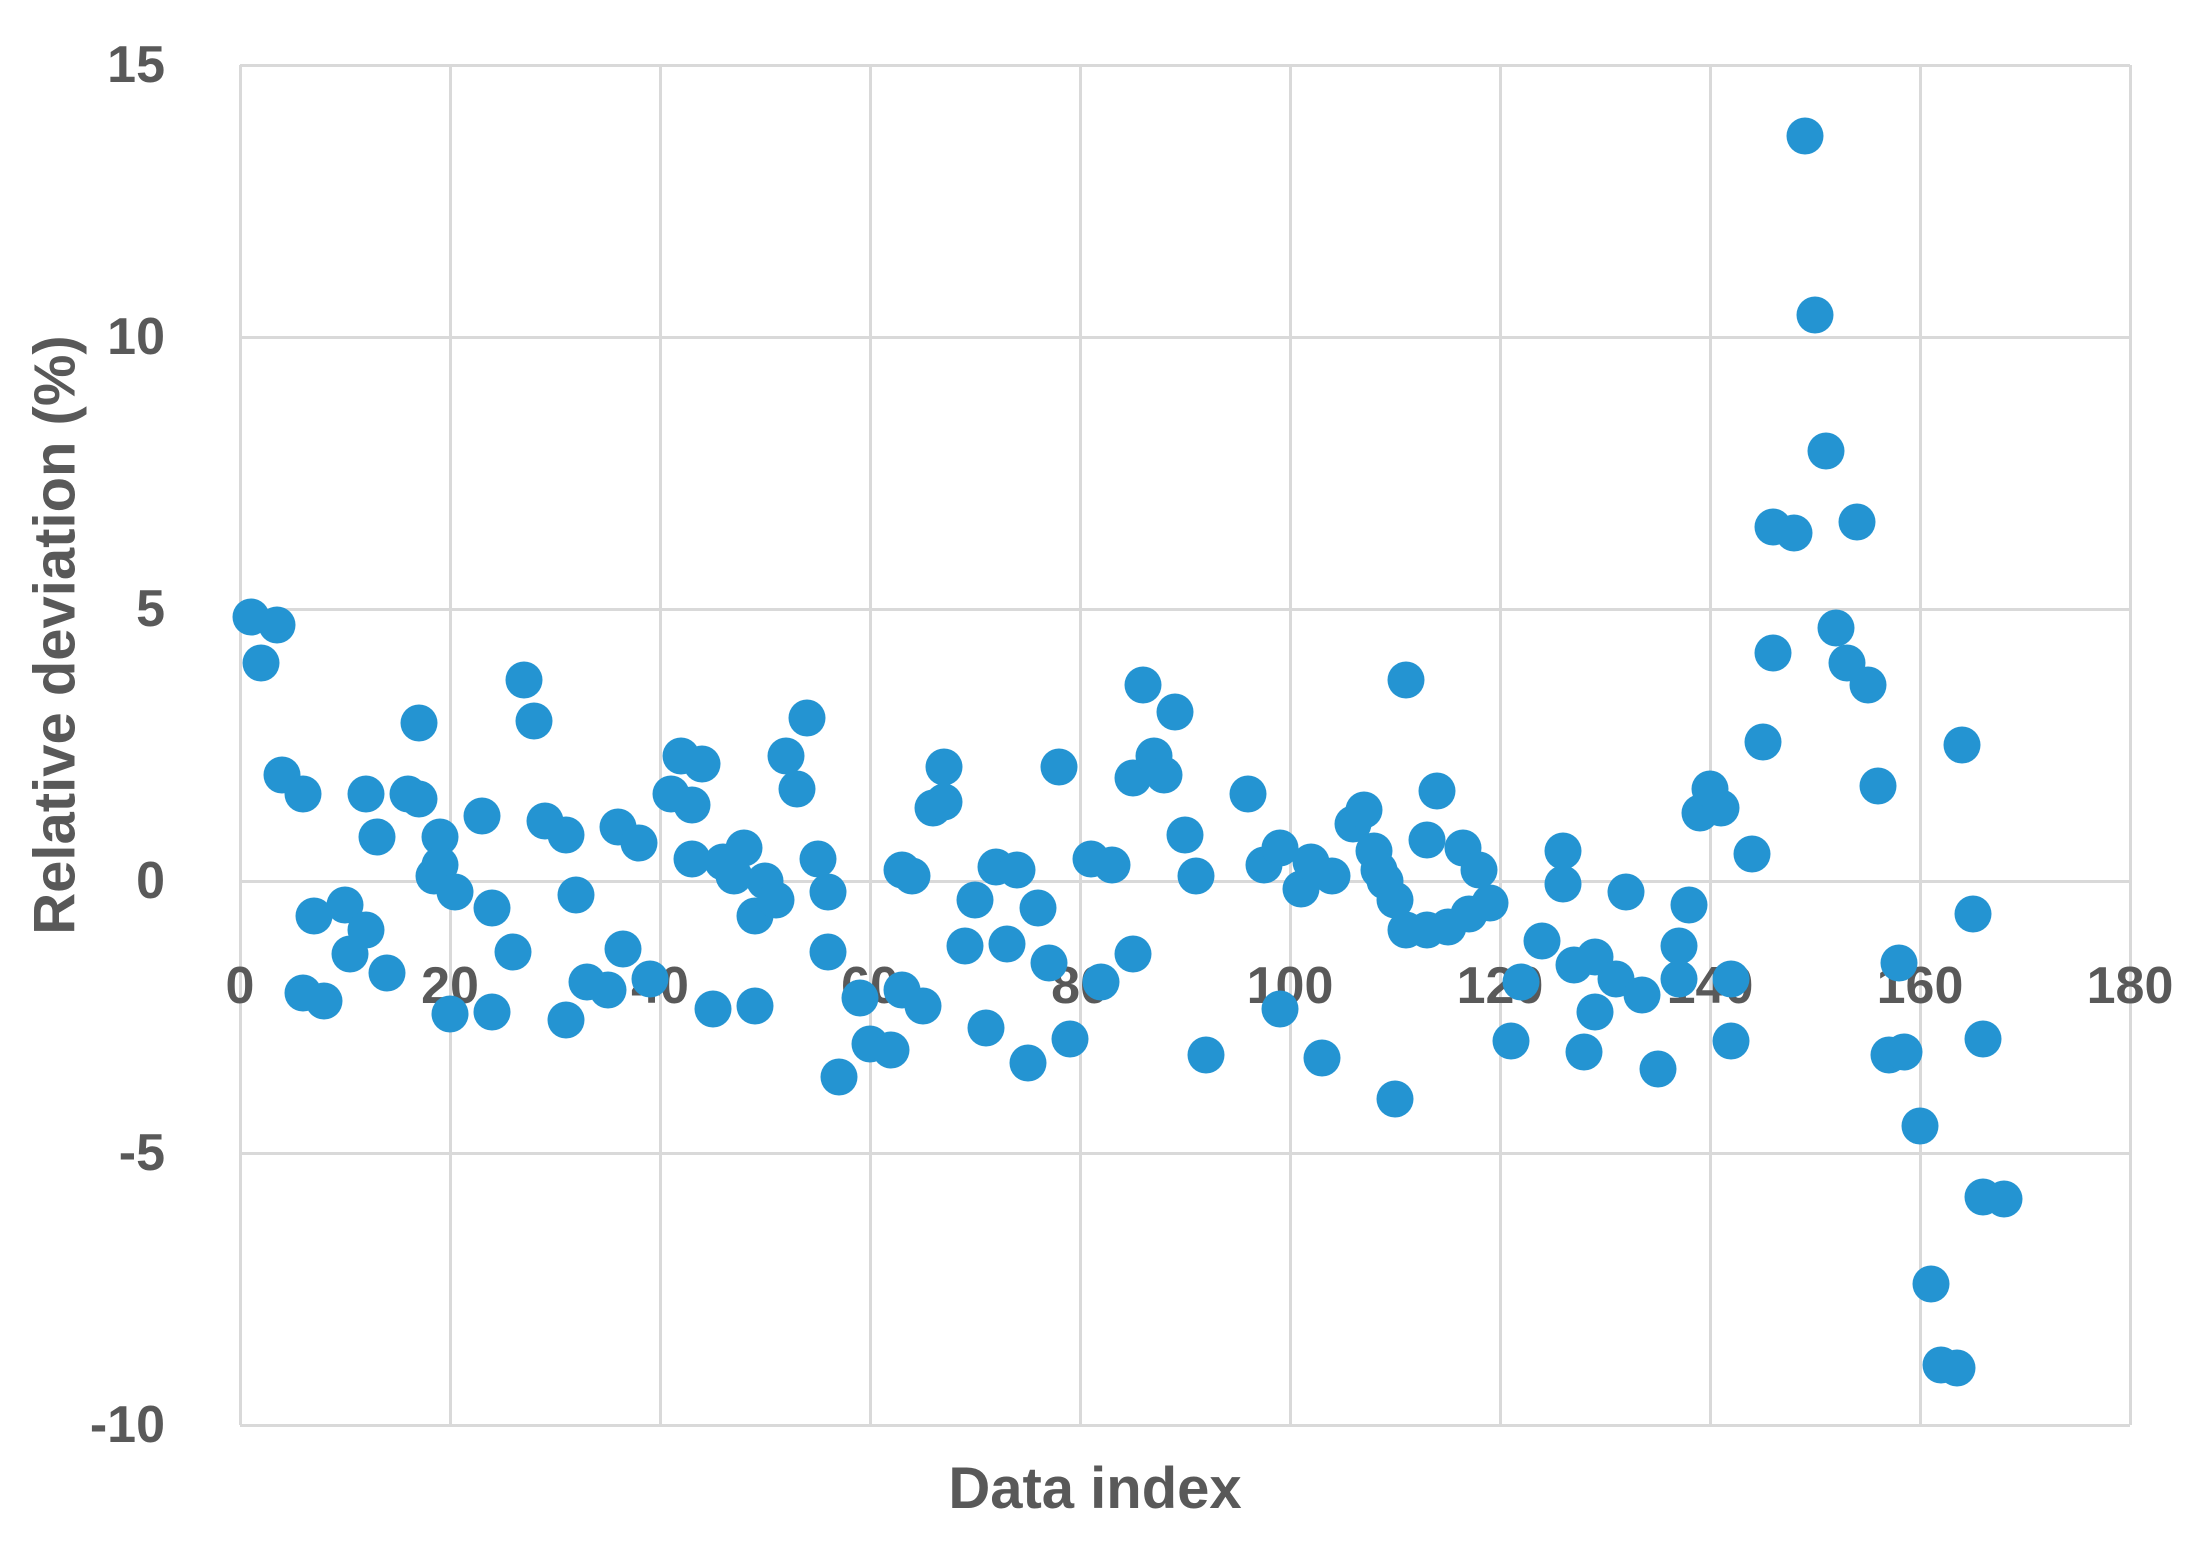 The height and width of the screenshot is (1549, 2204). Describe the element at coordinates (136, 65) in the screenshot. I see `y-tick-label: 15` at that location.